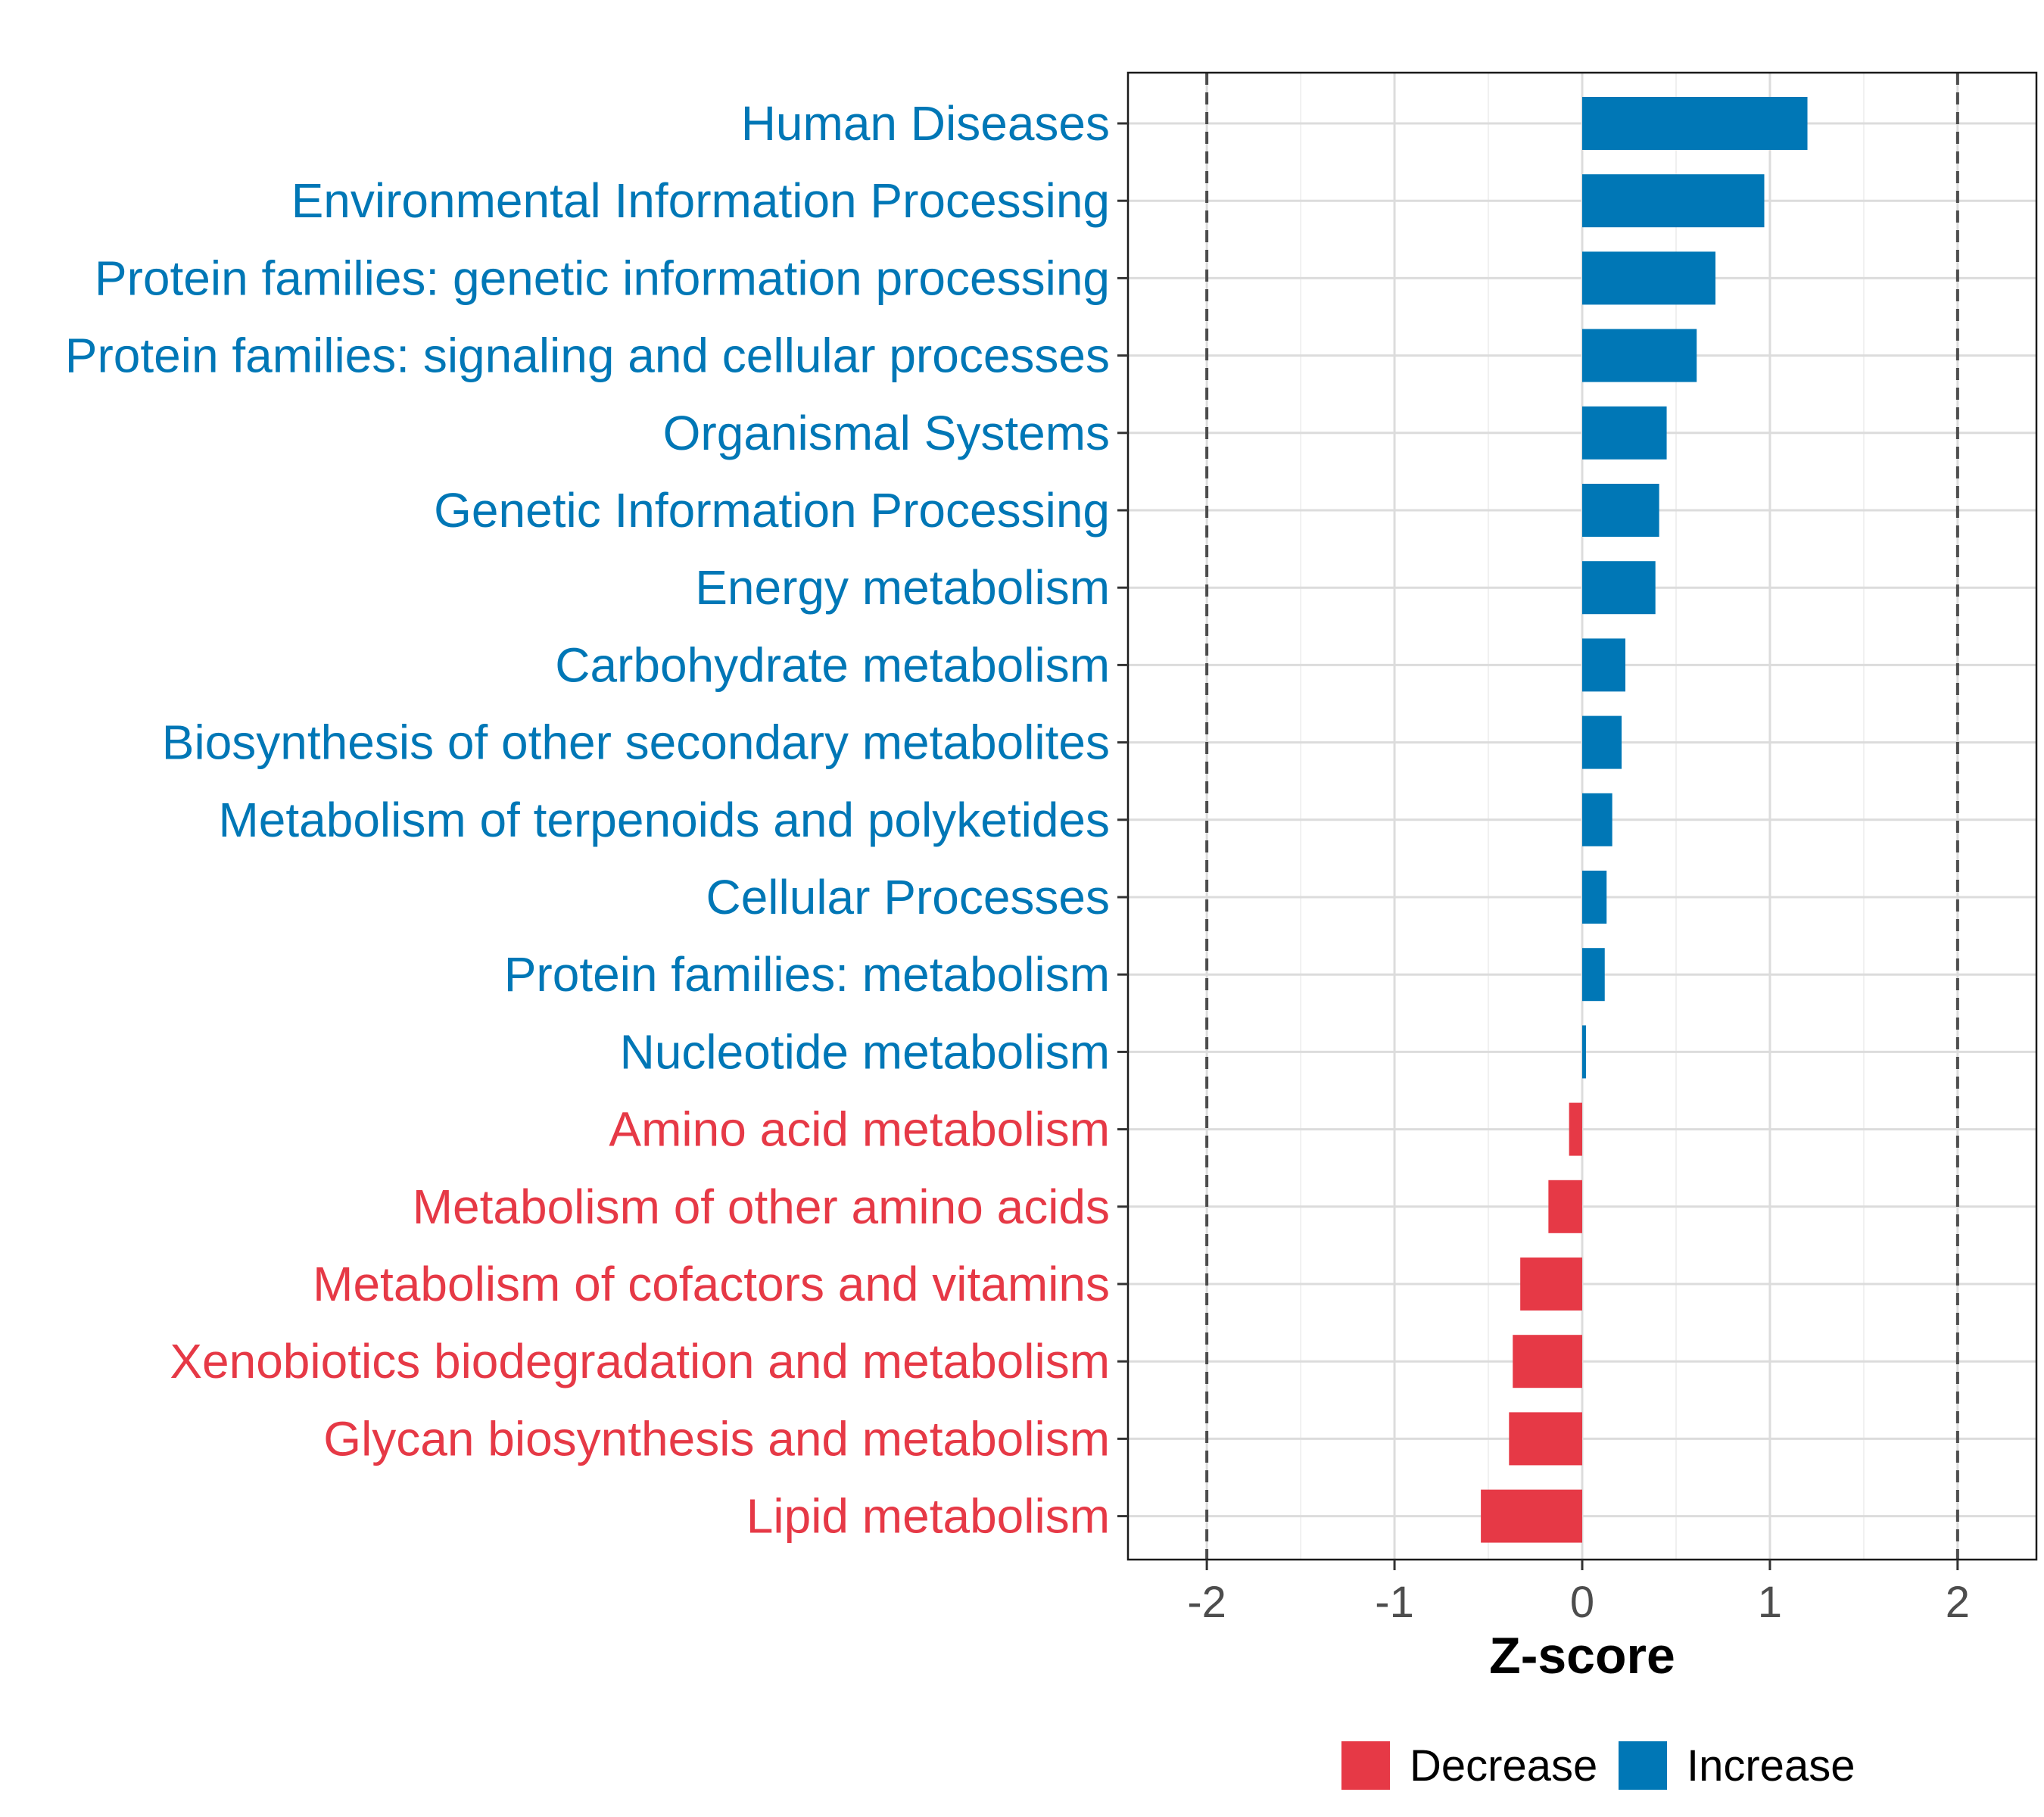 Image resolution: width=2044 pixels, height=1817 pixels. Describe the element at coordinates (865, 1051) in the screenshot. I see `category-label: Nucleotide metabolism` at that location.